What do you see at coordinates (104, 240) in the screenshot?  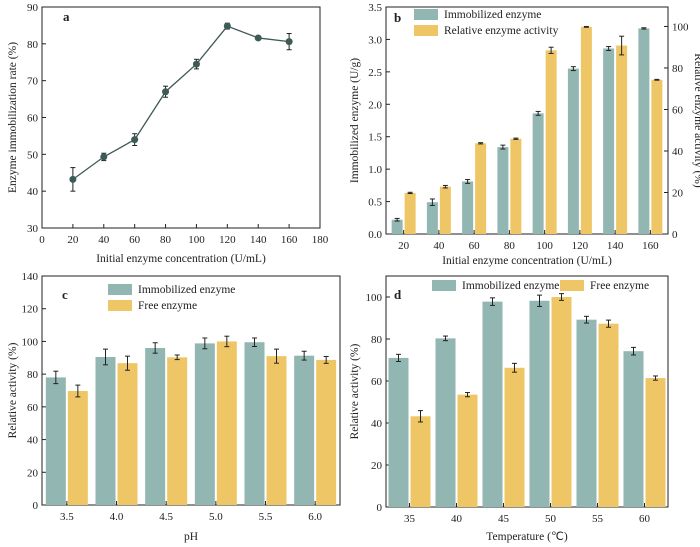 I see `panel-a-xtick-label-2: 40` at bounding box center [104, 240].